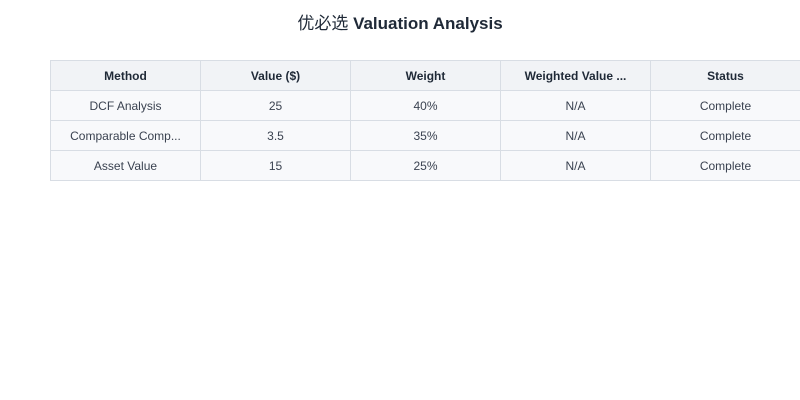  I want to click on cell-method: DCF Analysis, so click(125, 105).